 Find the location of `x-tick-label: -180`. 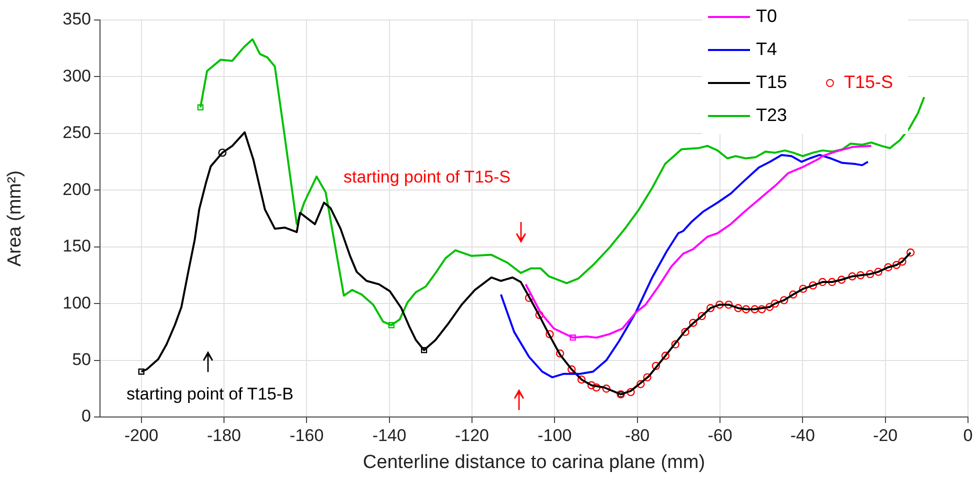

x-tick-label: -180 is located at coordinates (224, 435).